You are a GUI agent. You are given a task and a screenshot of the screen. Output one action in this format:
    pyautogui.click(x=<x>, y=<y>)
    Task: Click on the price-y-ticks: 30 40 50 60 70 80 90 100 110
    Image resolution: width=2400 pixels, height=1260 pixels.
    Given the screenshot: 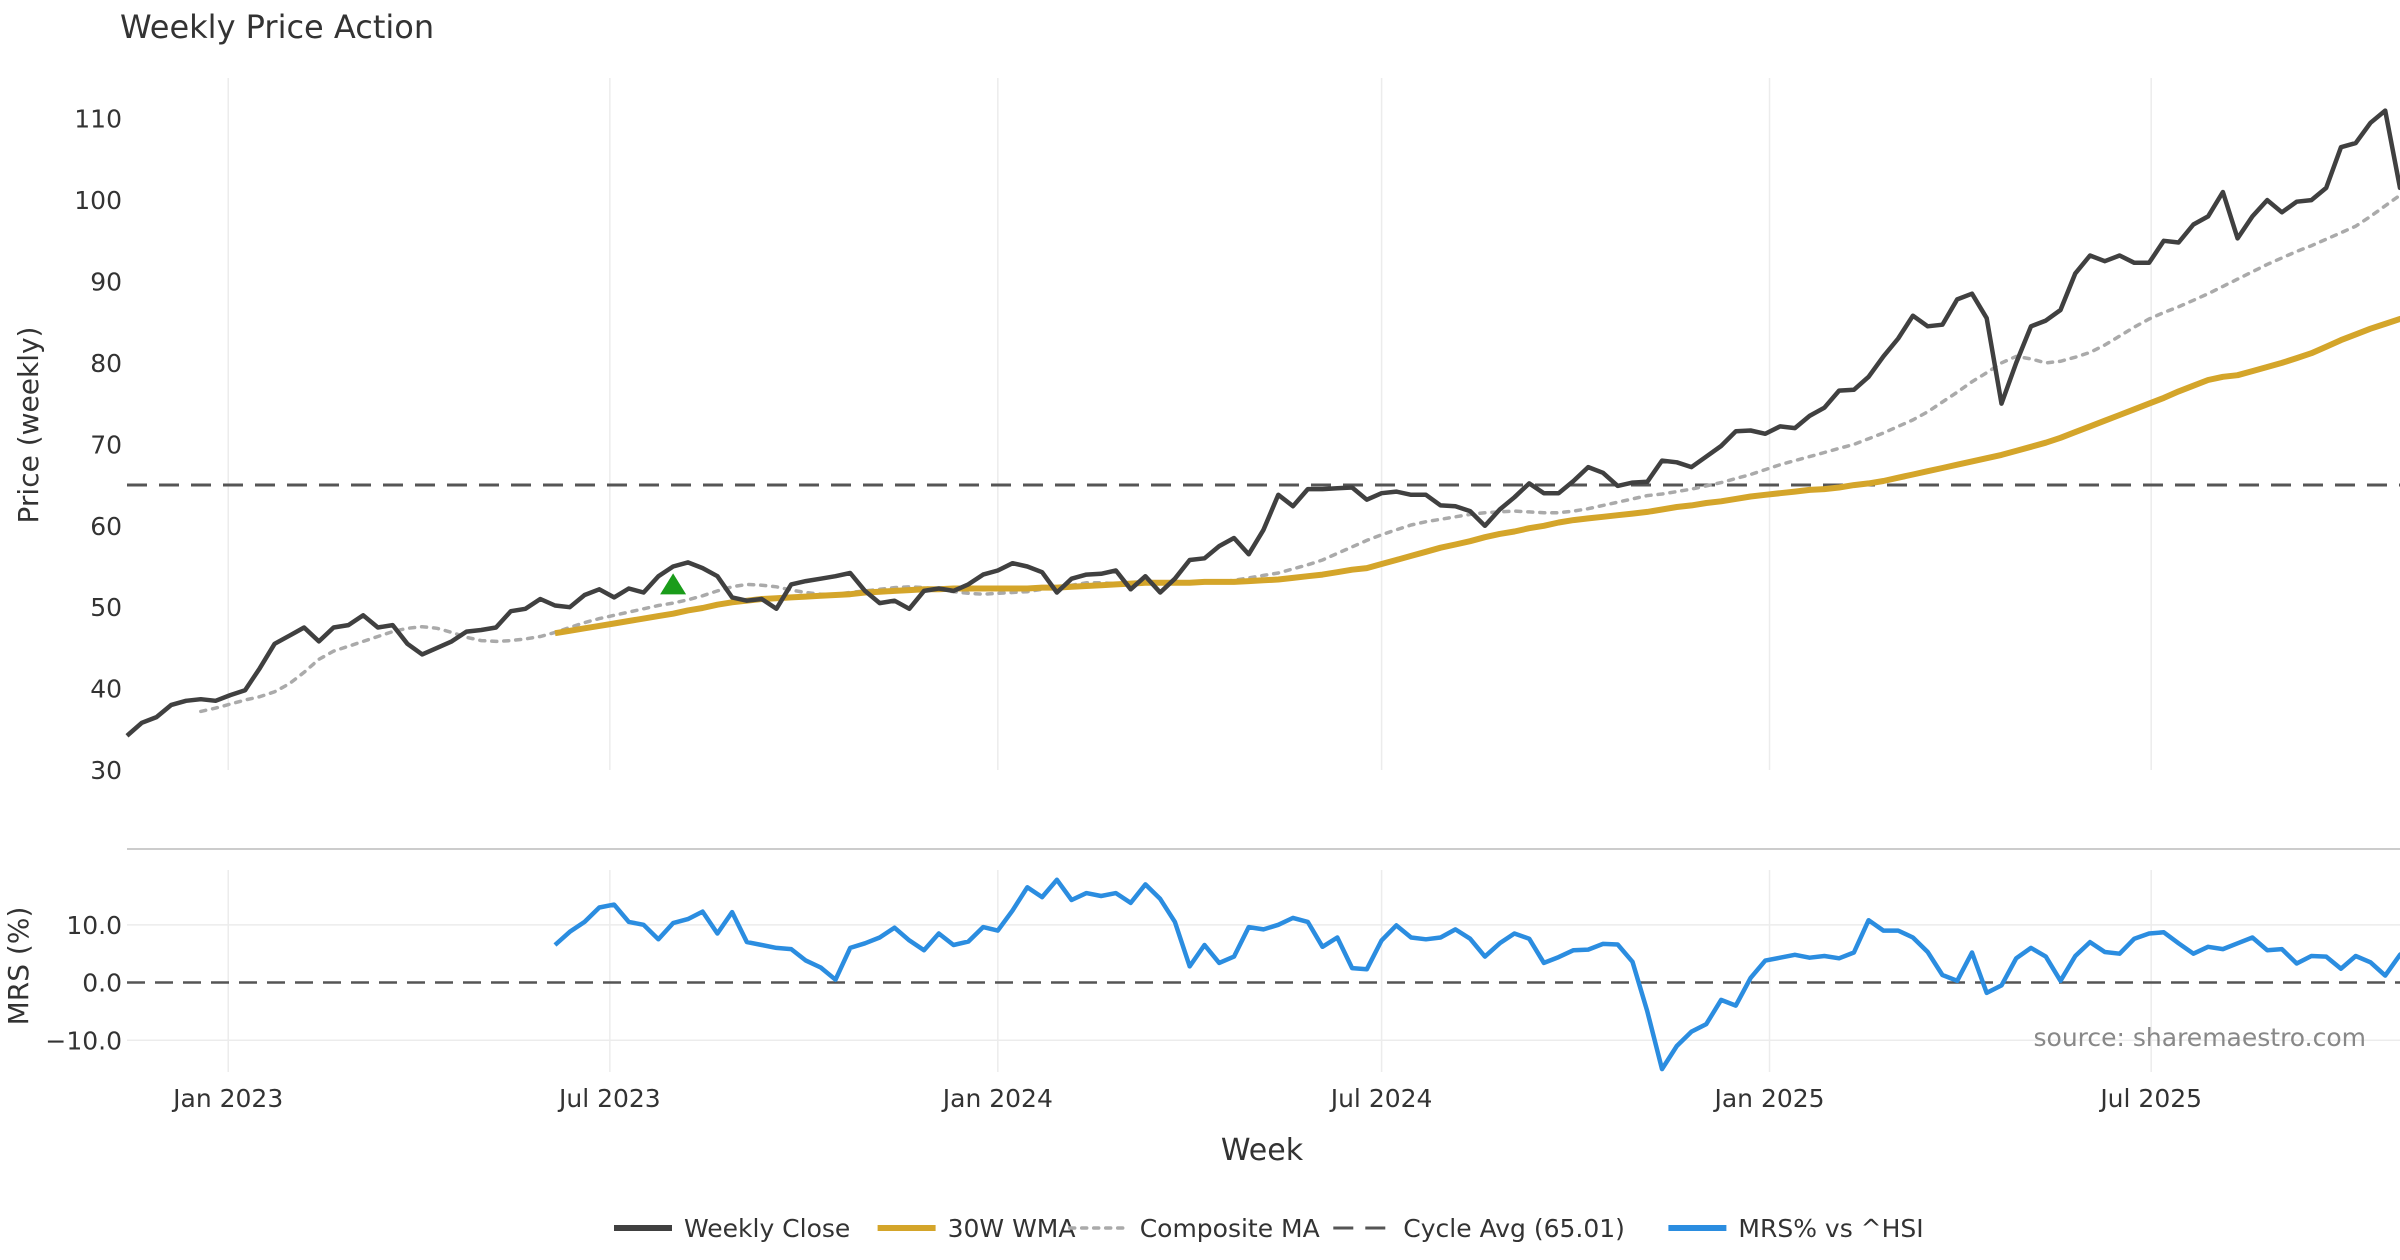 What is the action you would take?
    pyautogui.click(x=98, y=445)
    